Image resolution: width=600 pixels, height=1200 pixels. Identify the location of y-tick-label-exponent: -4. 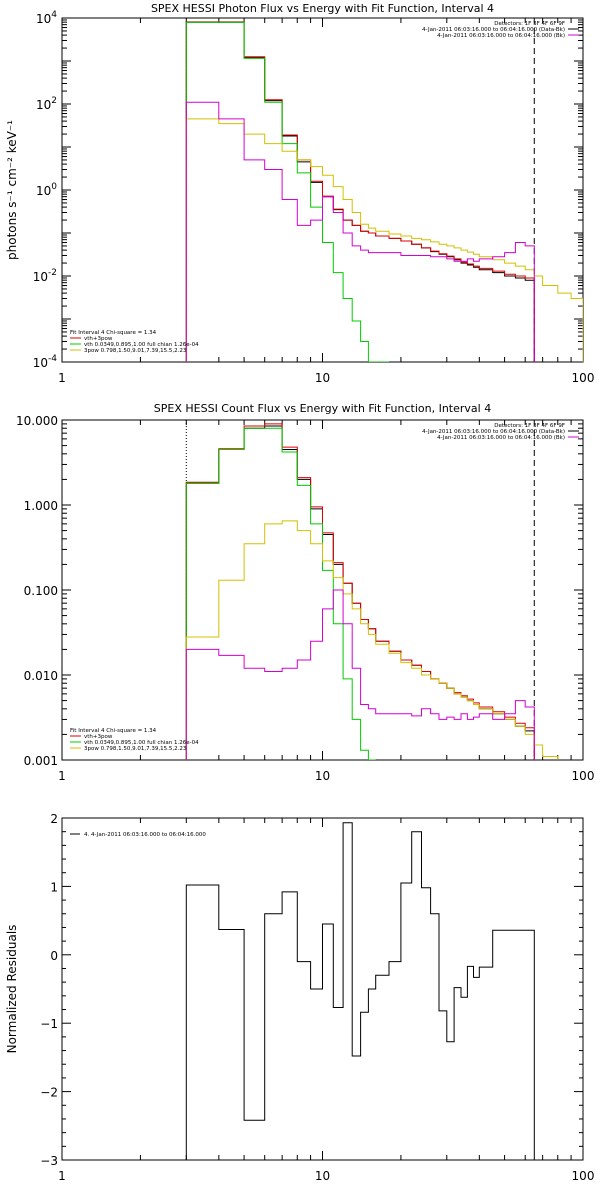
(52, 359).